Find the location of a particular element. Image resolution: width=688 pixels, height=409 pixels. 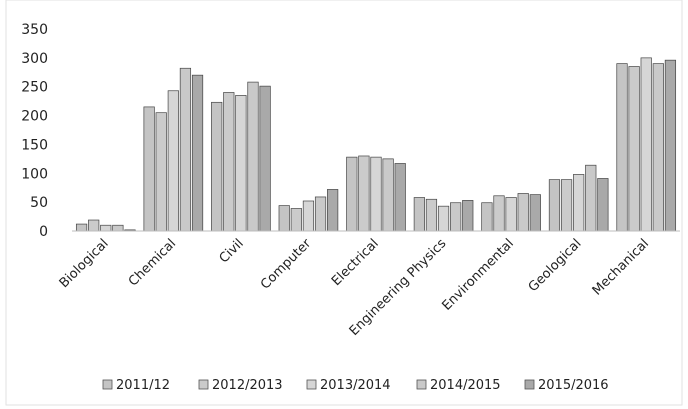

legend-label: 2012/2013 is located at coordinates (247, 385).